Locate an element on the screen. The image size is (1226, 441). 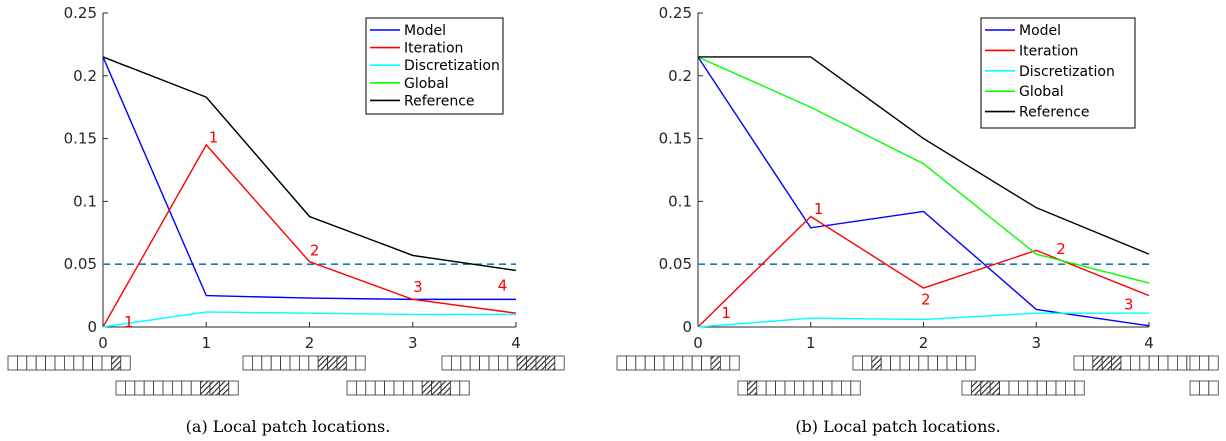
legend-box is located at coordinates (1058, 73).